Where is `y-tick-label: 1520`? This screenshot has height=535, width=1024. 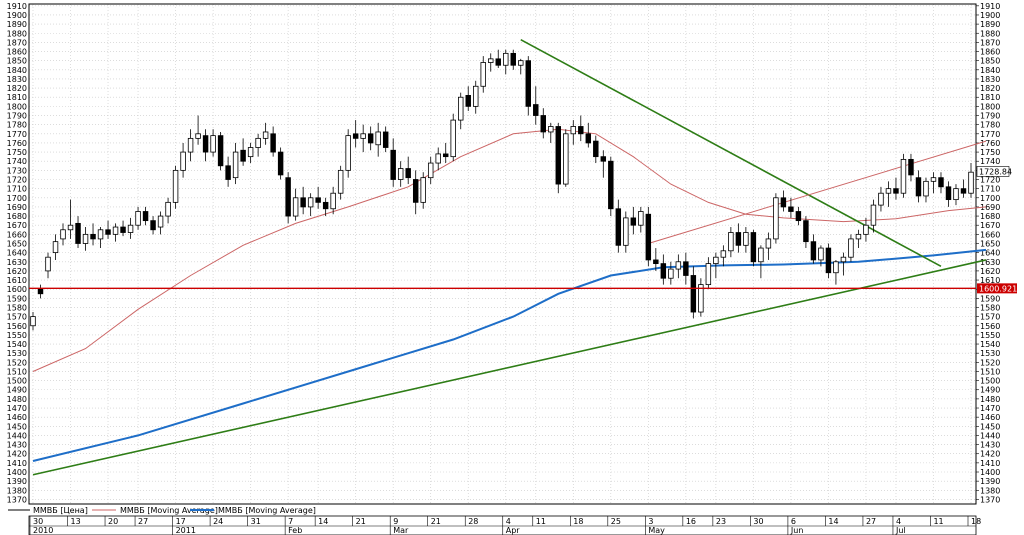
y-tick-label: 1520 is located at coordinates (990, 362).